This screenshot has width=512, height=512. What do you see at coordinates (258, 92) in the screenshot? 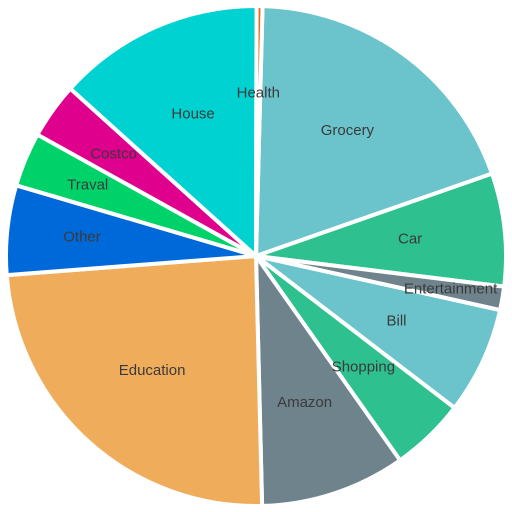
I see `label-health: Health` at bounding box center [258, 92].